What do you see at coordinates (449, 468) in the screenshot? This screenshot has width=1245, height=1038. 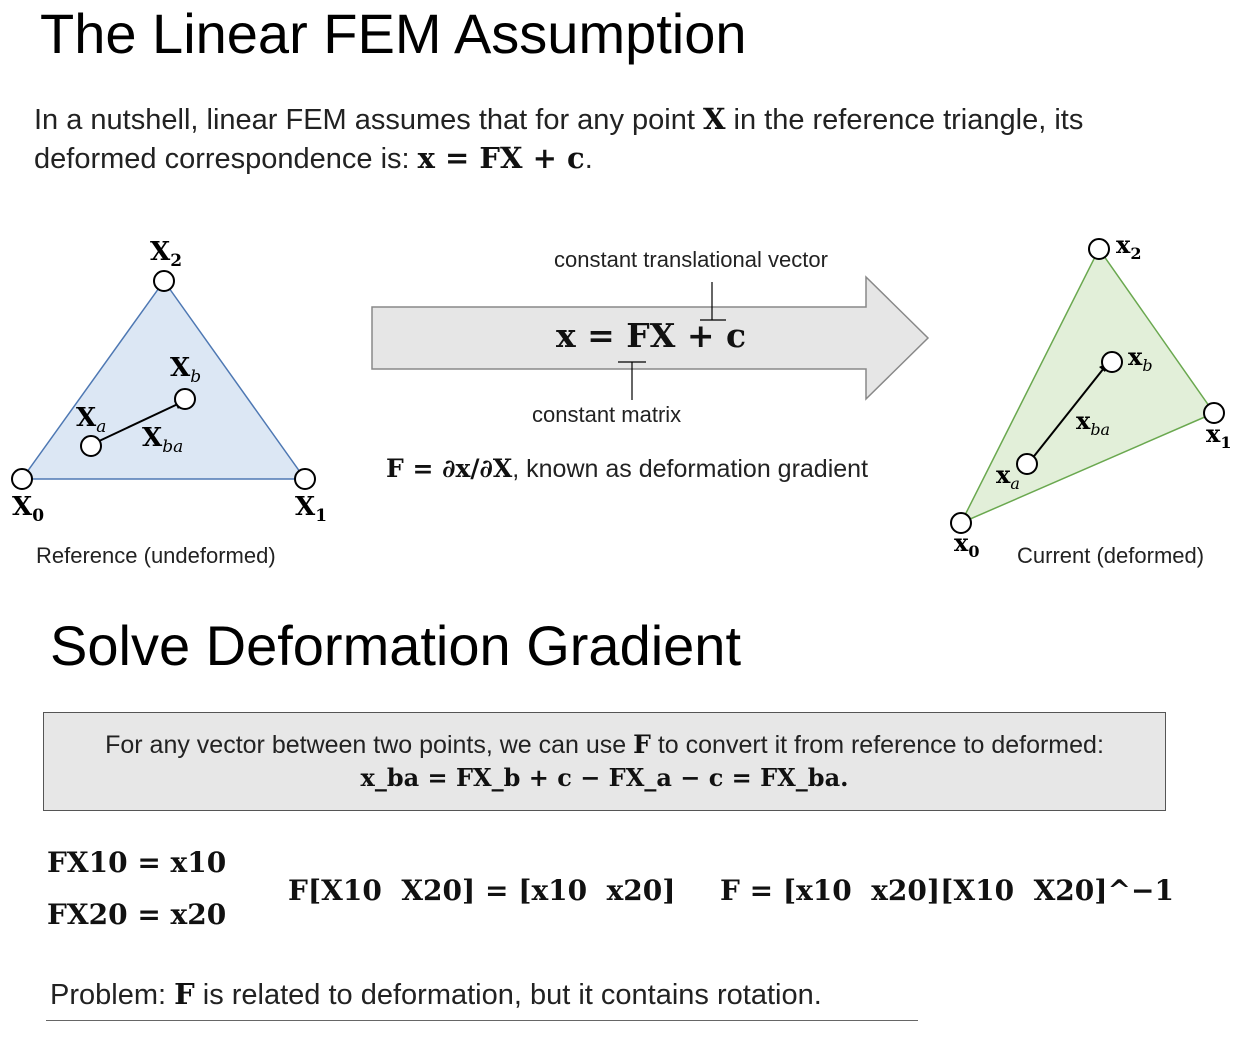 I see `gradient-equation: F = ∂x/∂X` at bounding box center [449, 468].